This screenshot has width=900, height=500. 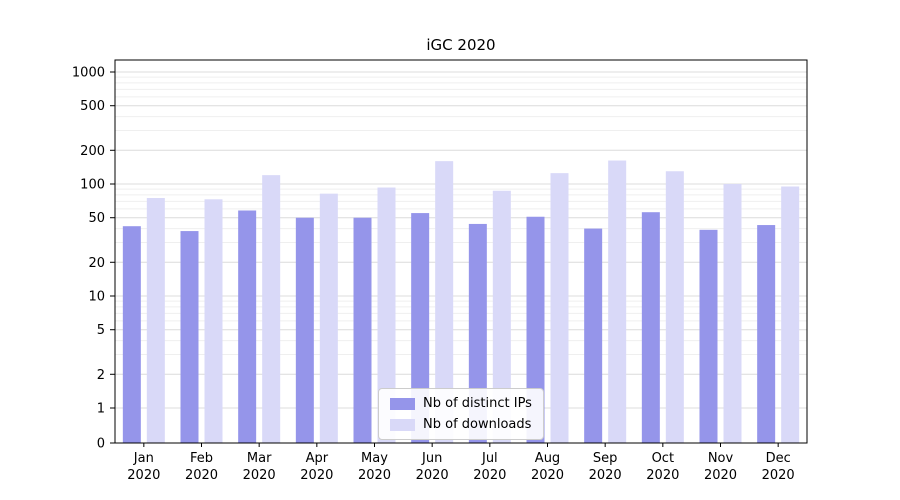 What do you see at coordinates (101, 444) in the screenshot?
I see `y-tick-label: 0` at bounding box center [101, 444].